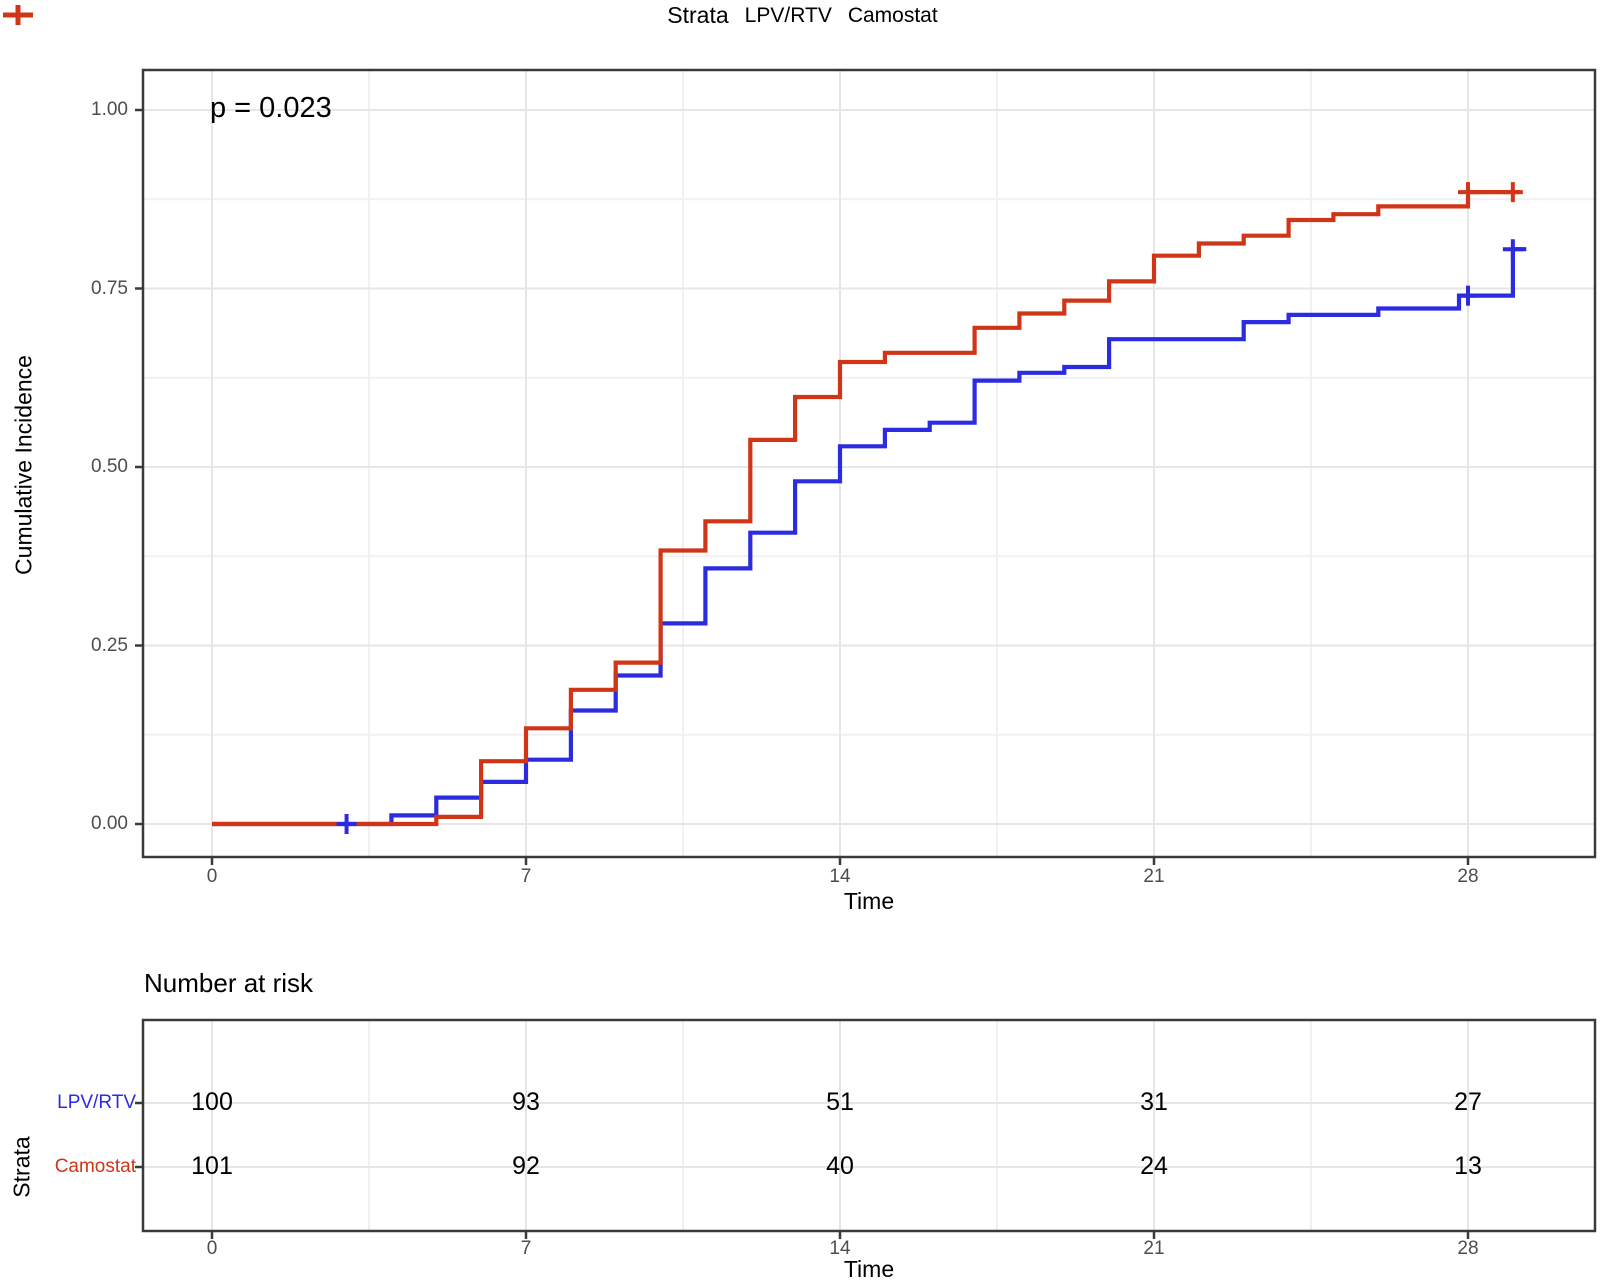 This screenshot has width=1605, height=1285. What do you see at coordinates (212, 1102) in the screenshot?
I see `risk-count: 100` at bounding box center [212, 1102].